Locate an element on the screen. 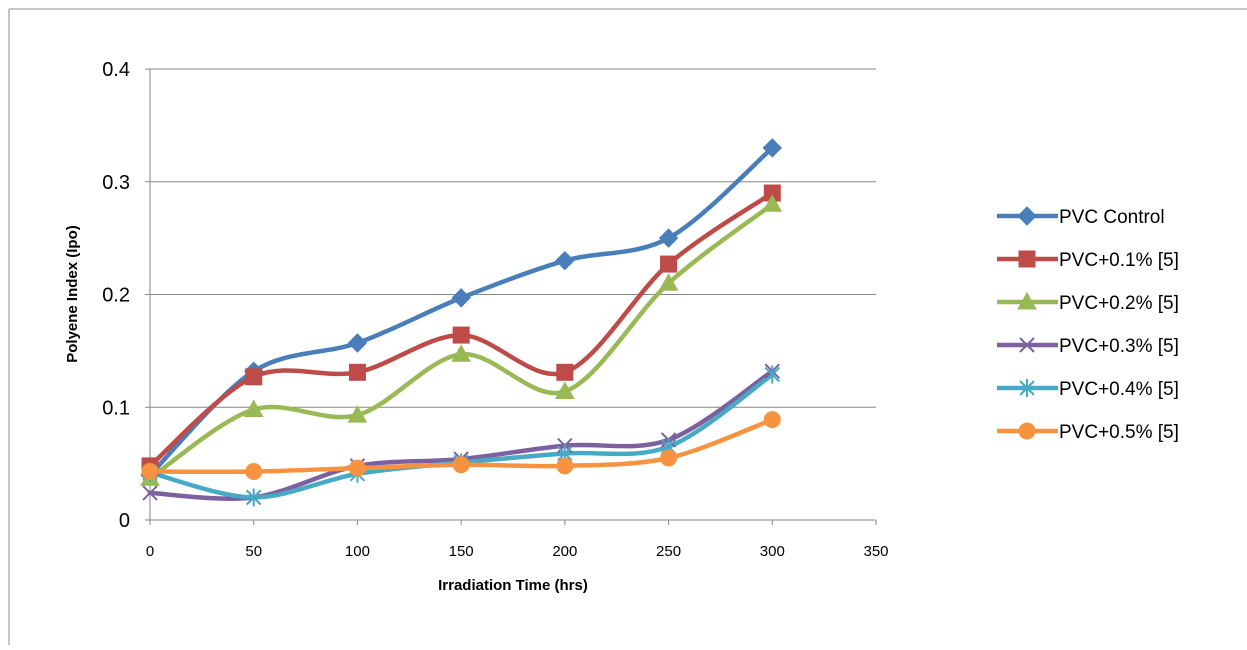 The width and height of the screenshot is (1247, 650). x-tick-label: 150 is located at coordinates (461, 551).